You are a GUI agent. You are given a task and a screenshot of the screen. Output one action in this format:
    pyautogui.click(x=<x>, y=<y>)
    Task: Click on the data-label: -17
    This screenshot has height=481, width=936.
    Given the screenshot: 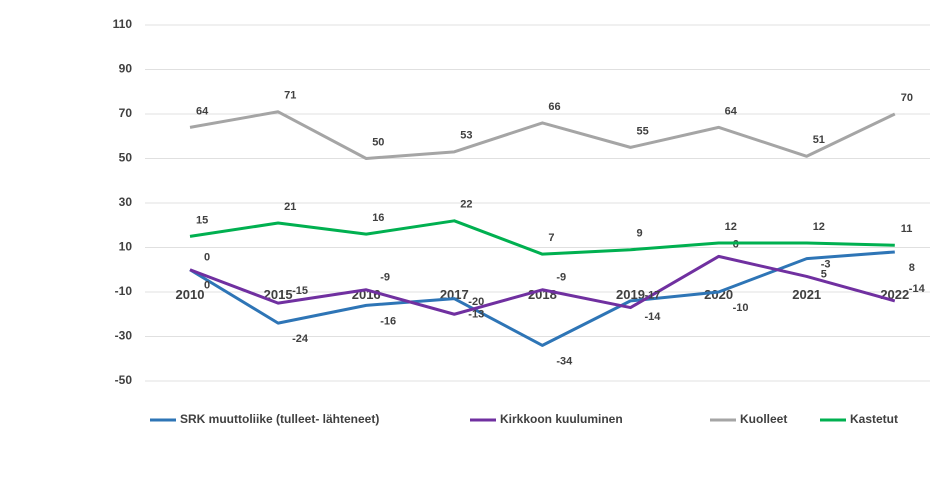 What is the action you would take?
    pyautogui.click(x=653, y=295)
    